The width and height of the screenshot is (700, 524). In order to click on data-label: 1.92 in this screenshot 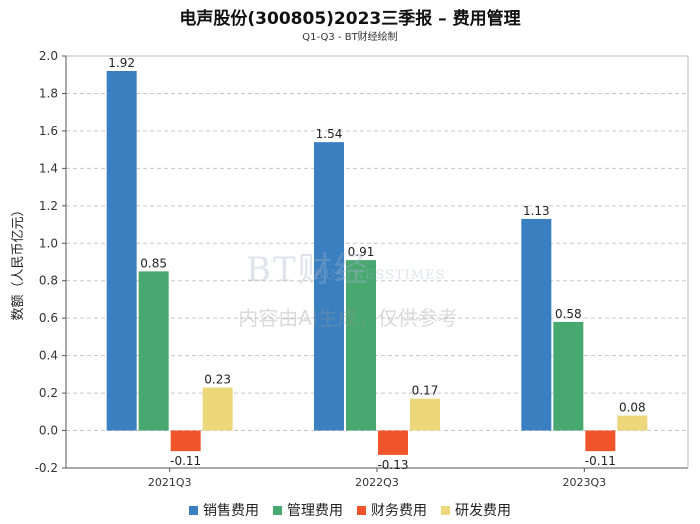, I will do `click(121, 63)`.